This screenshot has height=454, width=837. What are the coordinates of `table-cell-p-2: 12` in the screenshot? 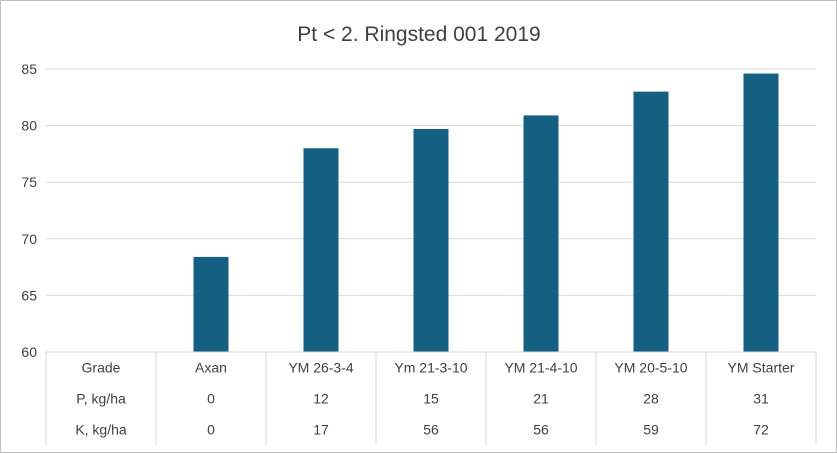 It's located at (321, 399).